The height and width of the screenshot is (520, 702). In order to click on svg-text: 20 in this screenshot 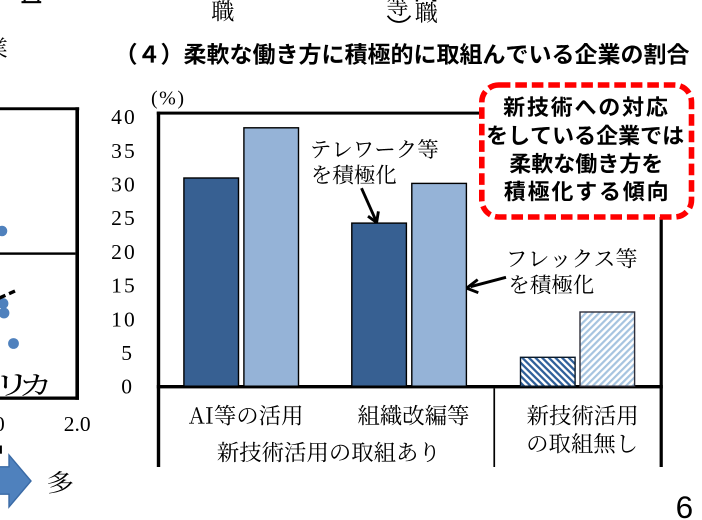, I will do `click(124, 252)`.